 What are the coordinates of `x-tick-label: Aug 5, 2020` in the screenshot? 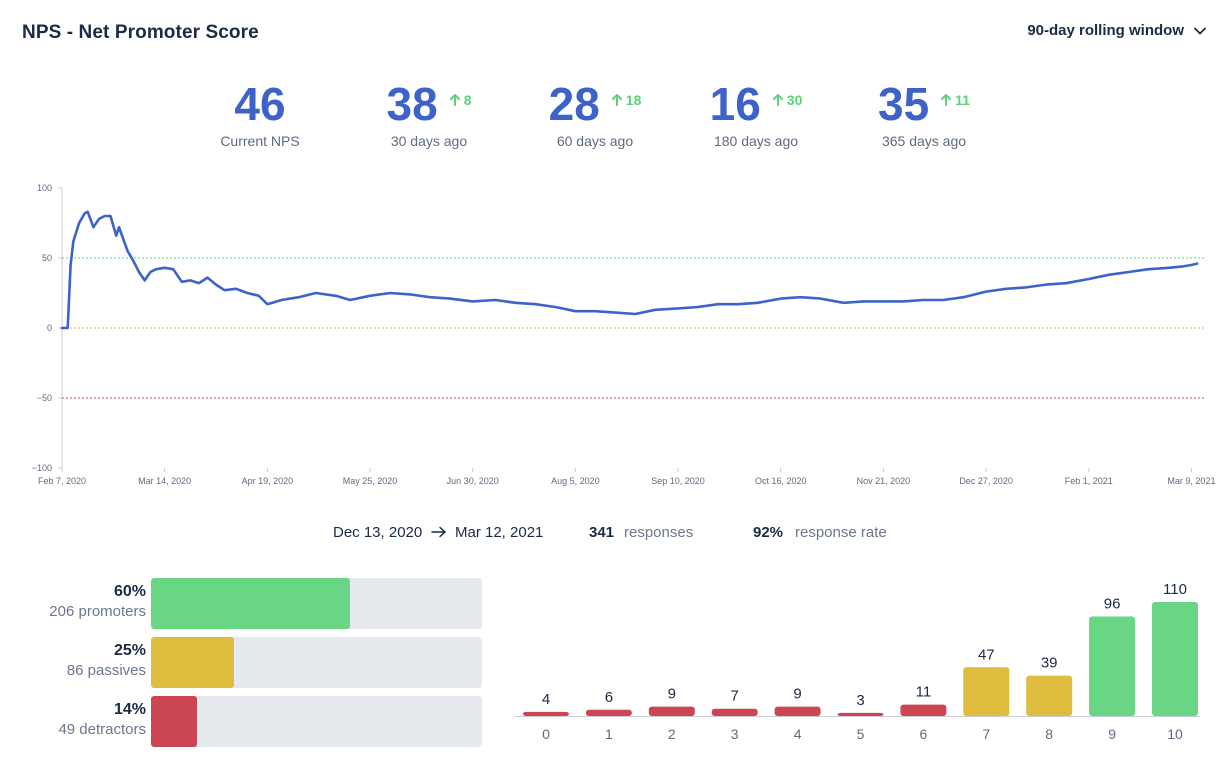 It's located at (575, 481).